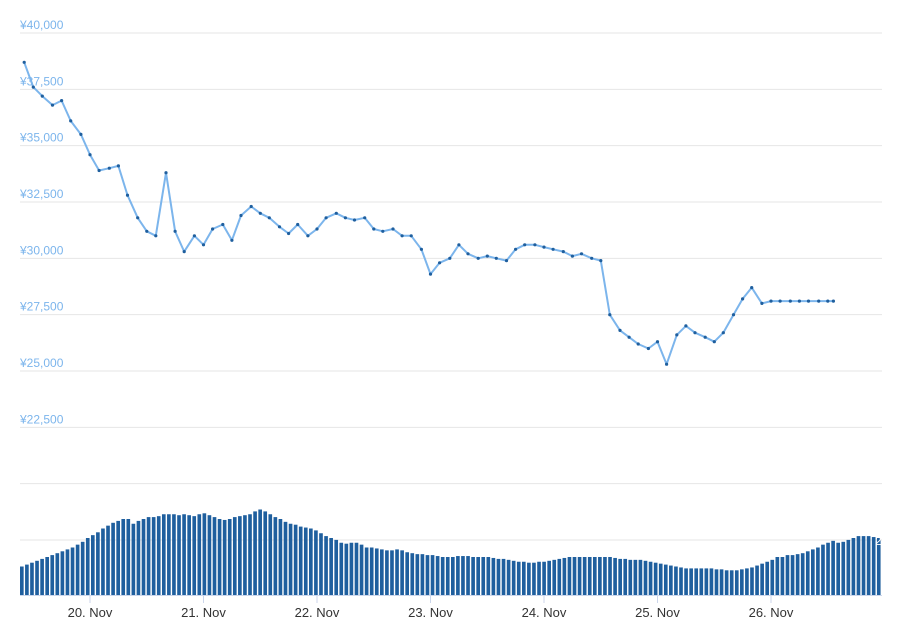 The width and height of the screenshot is (921, 639). What do you see at coordinates (771, 612) in the screenshot?
I see `x-tick-label: 26. Nov` at bounding box center [771, 612].